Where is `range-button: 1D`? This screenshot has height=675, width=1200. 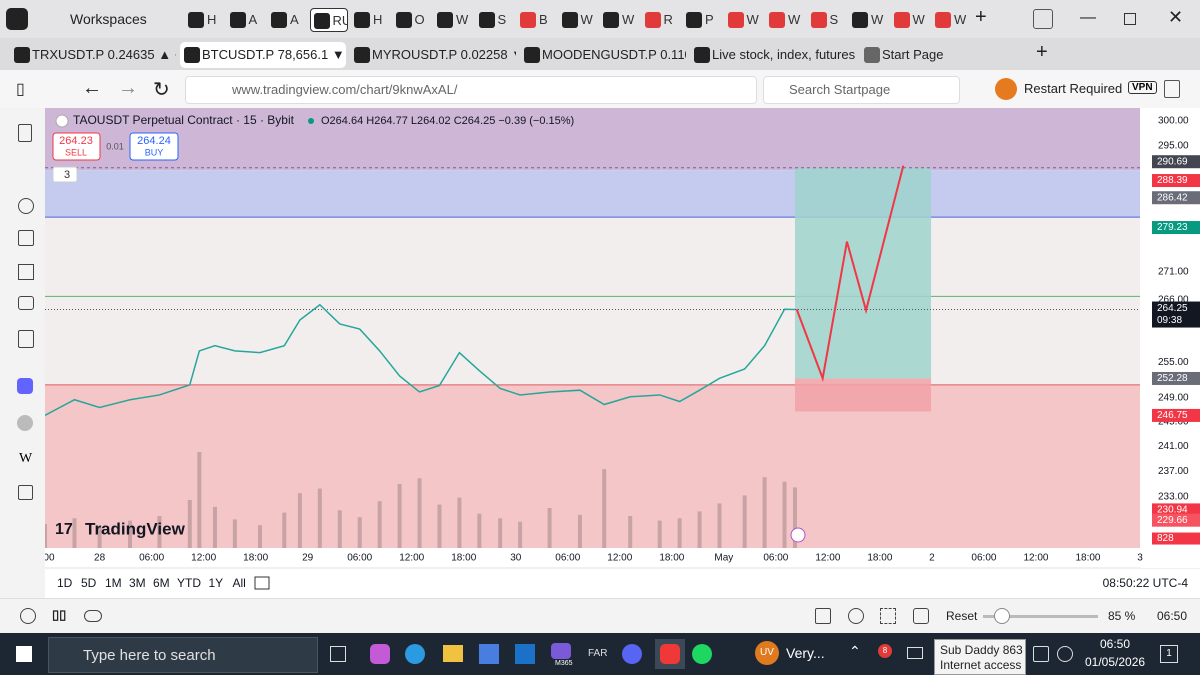 range-button: 1D is located at coordinates (65, 583).